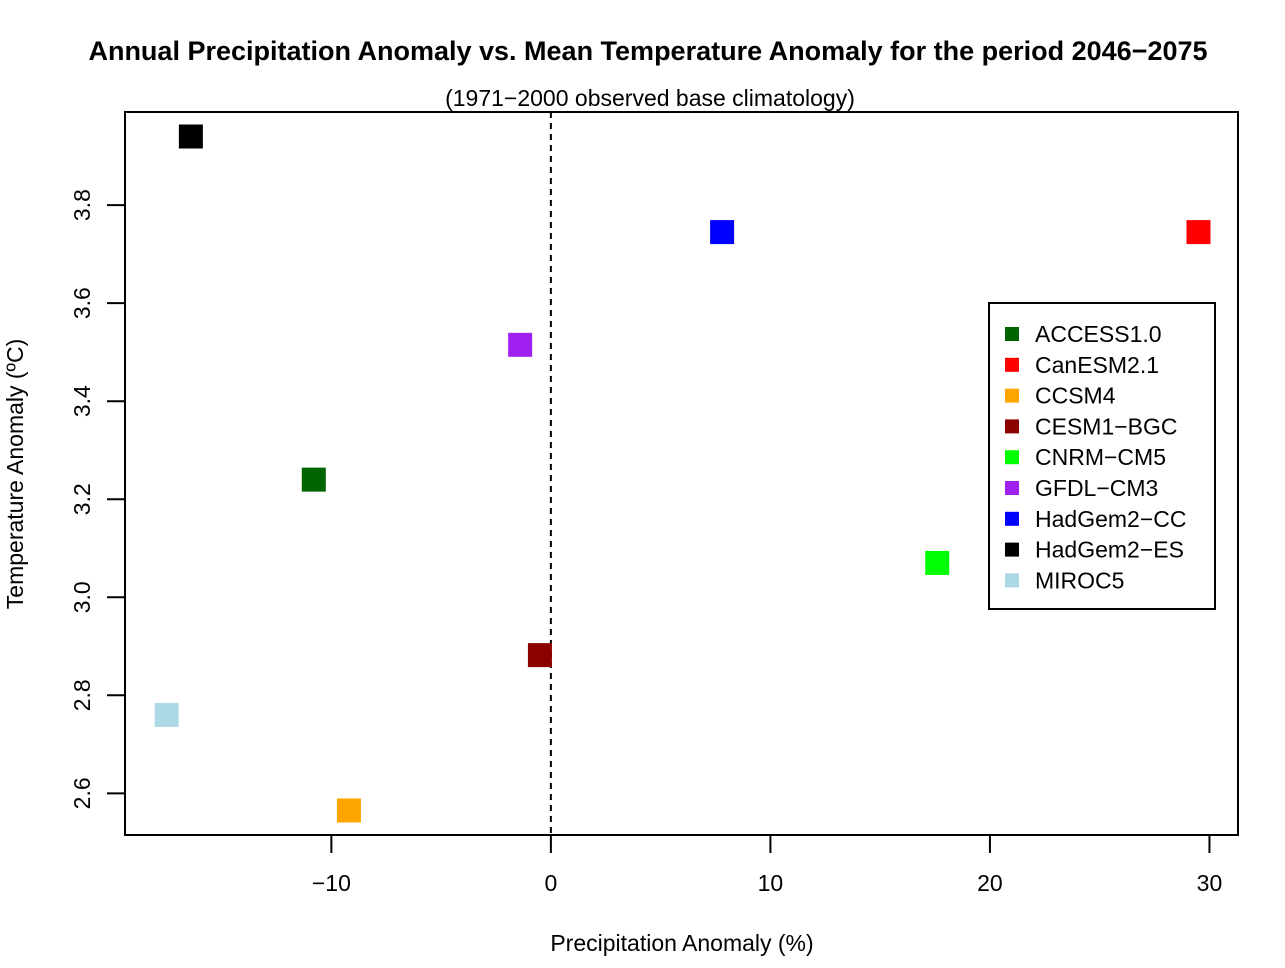  What do you see at coordinates (348, 810) in the screenshot?
I see `point-ccsm4` at bounding box center [348, 810].